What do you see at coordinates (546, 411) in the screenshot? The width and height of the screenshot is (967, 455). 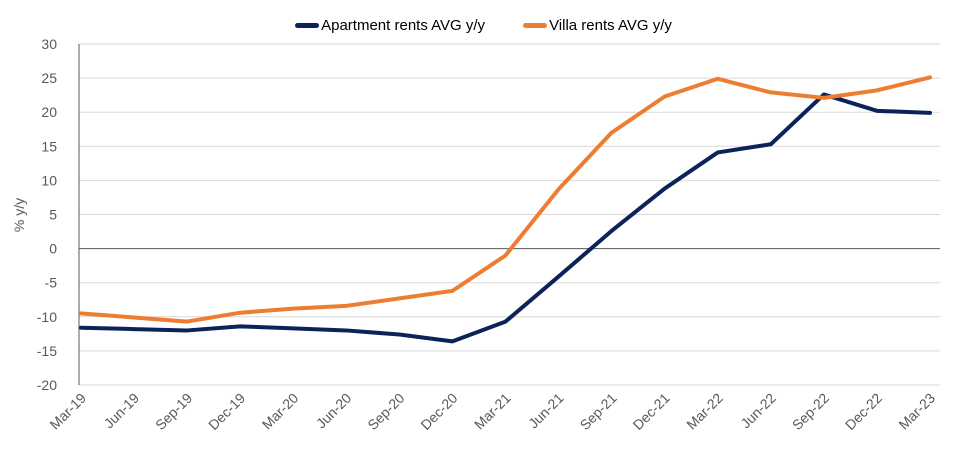 I see `x-tick-label: Jun-21` at bounding box center [546, 411].